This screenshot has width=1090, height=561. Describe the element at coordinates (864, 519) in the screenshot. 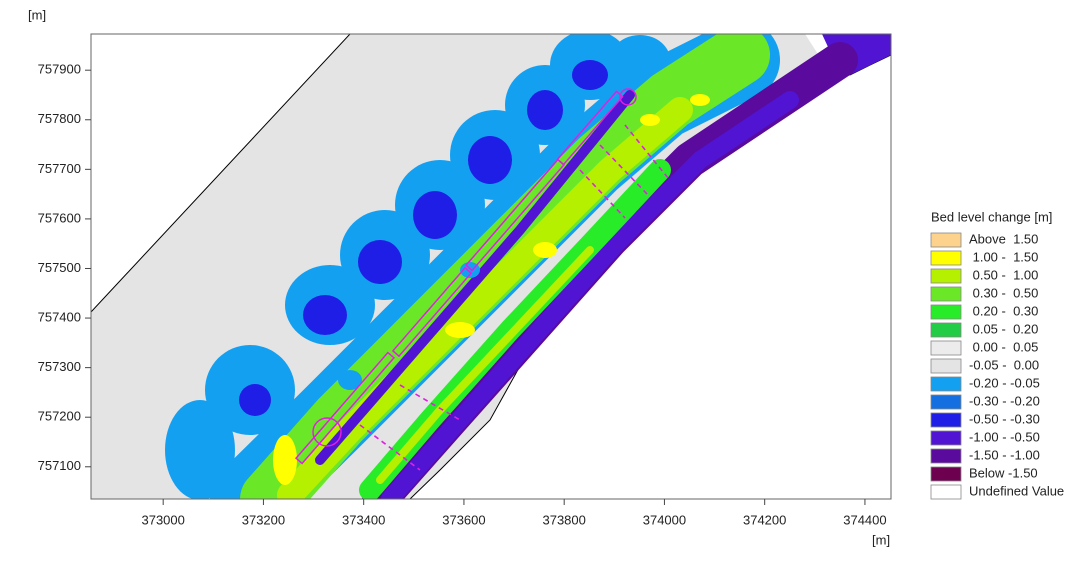

I see `x-tick-label: 374400` at that location.